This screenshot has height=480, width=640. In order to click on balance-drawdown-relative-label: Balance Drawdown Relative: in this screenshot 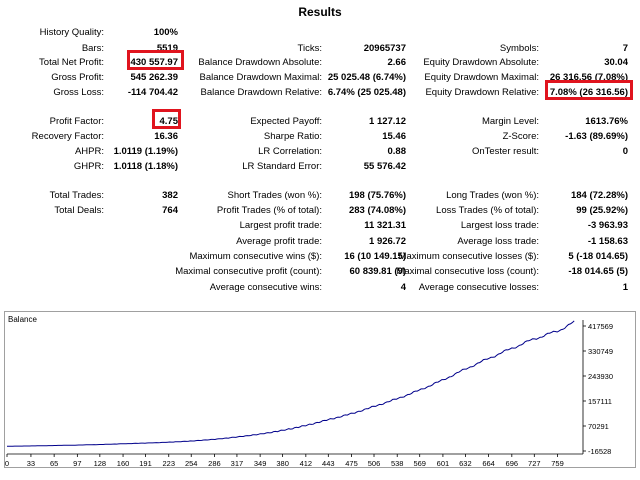, I will do `click(261, 92)`.